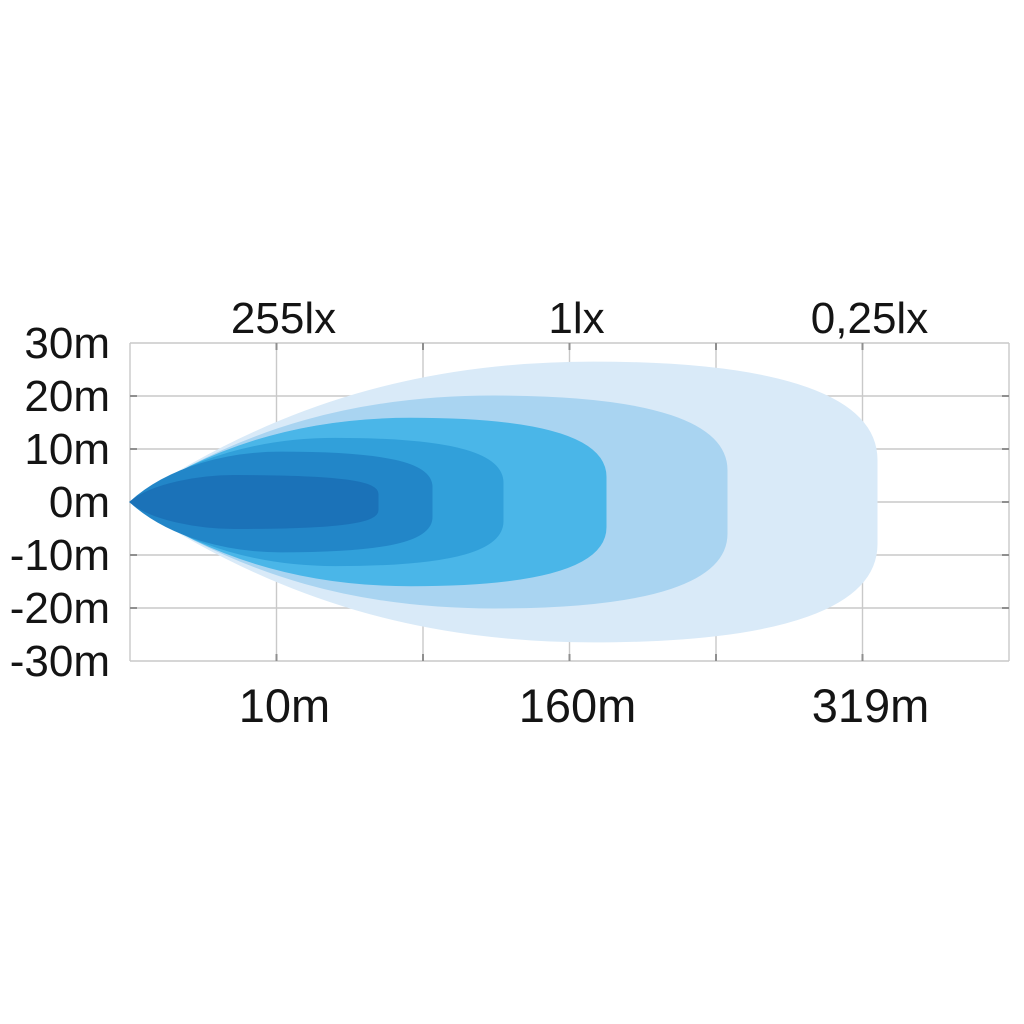 The width and height of the screenshot is (1024, 1024). Describe the element at coordinates (60, 661) in the screenshot. I see `y-axis-tick-label: -30m` at that location.